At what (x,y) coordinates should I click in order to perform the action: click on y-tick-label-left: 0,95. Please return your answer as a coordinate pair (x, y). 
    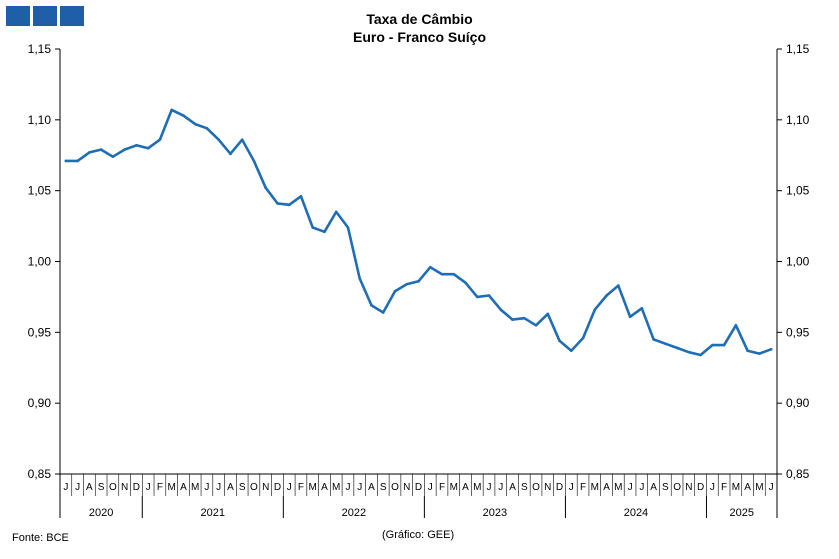
    Looking at the image, I should click on (40, 332).